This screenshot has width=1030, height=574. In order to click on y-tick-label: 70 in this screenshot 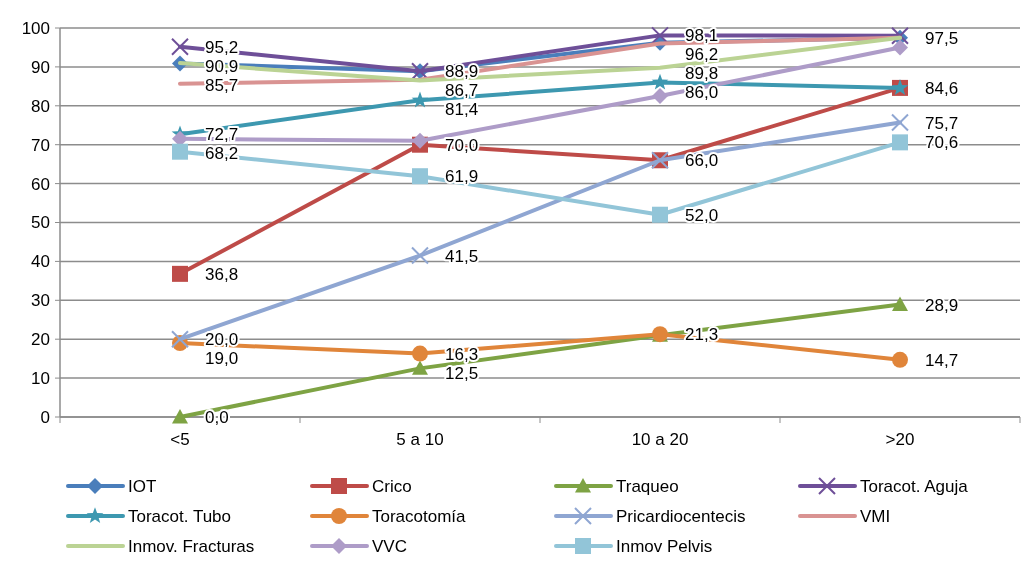, I will do `click(40, 145)`.